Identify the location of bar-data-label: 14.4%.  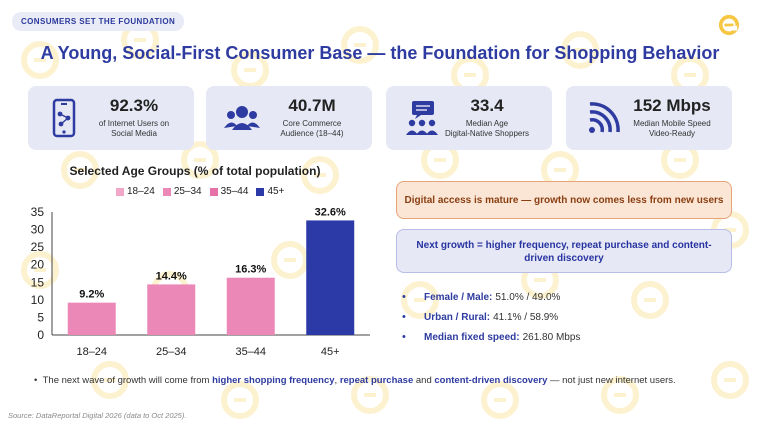
(171, 276).